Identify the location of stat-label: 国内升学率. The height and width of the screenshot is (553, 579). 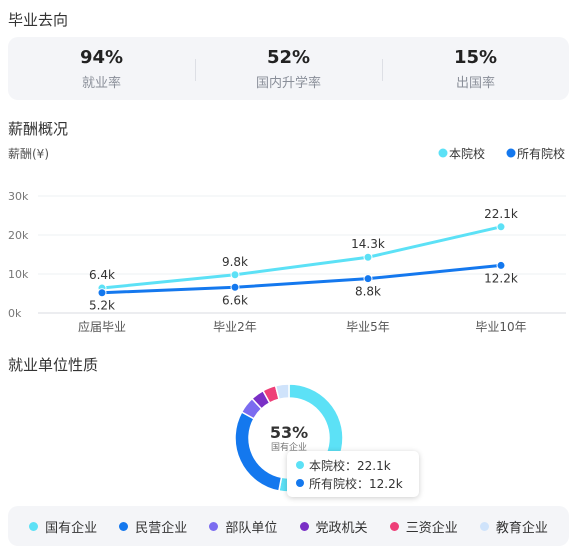
(288, 83).